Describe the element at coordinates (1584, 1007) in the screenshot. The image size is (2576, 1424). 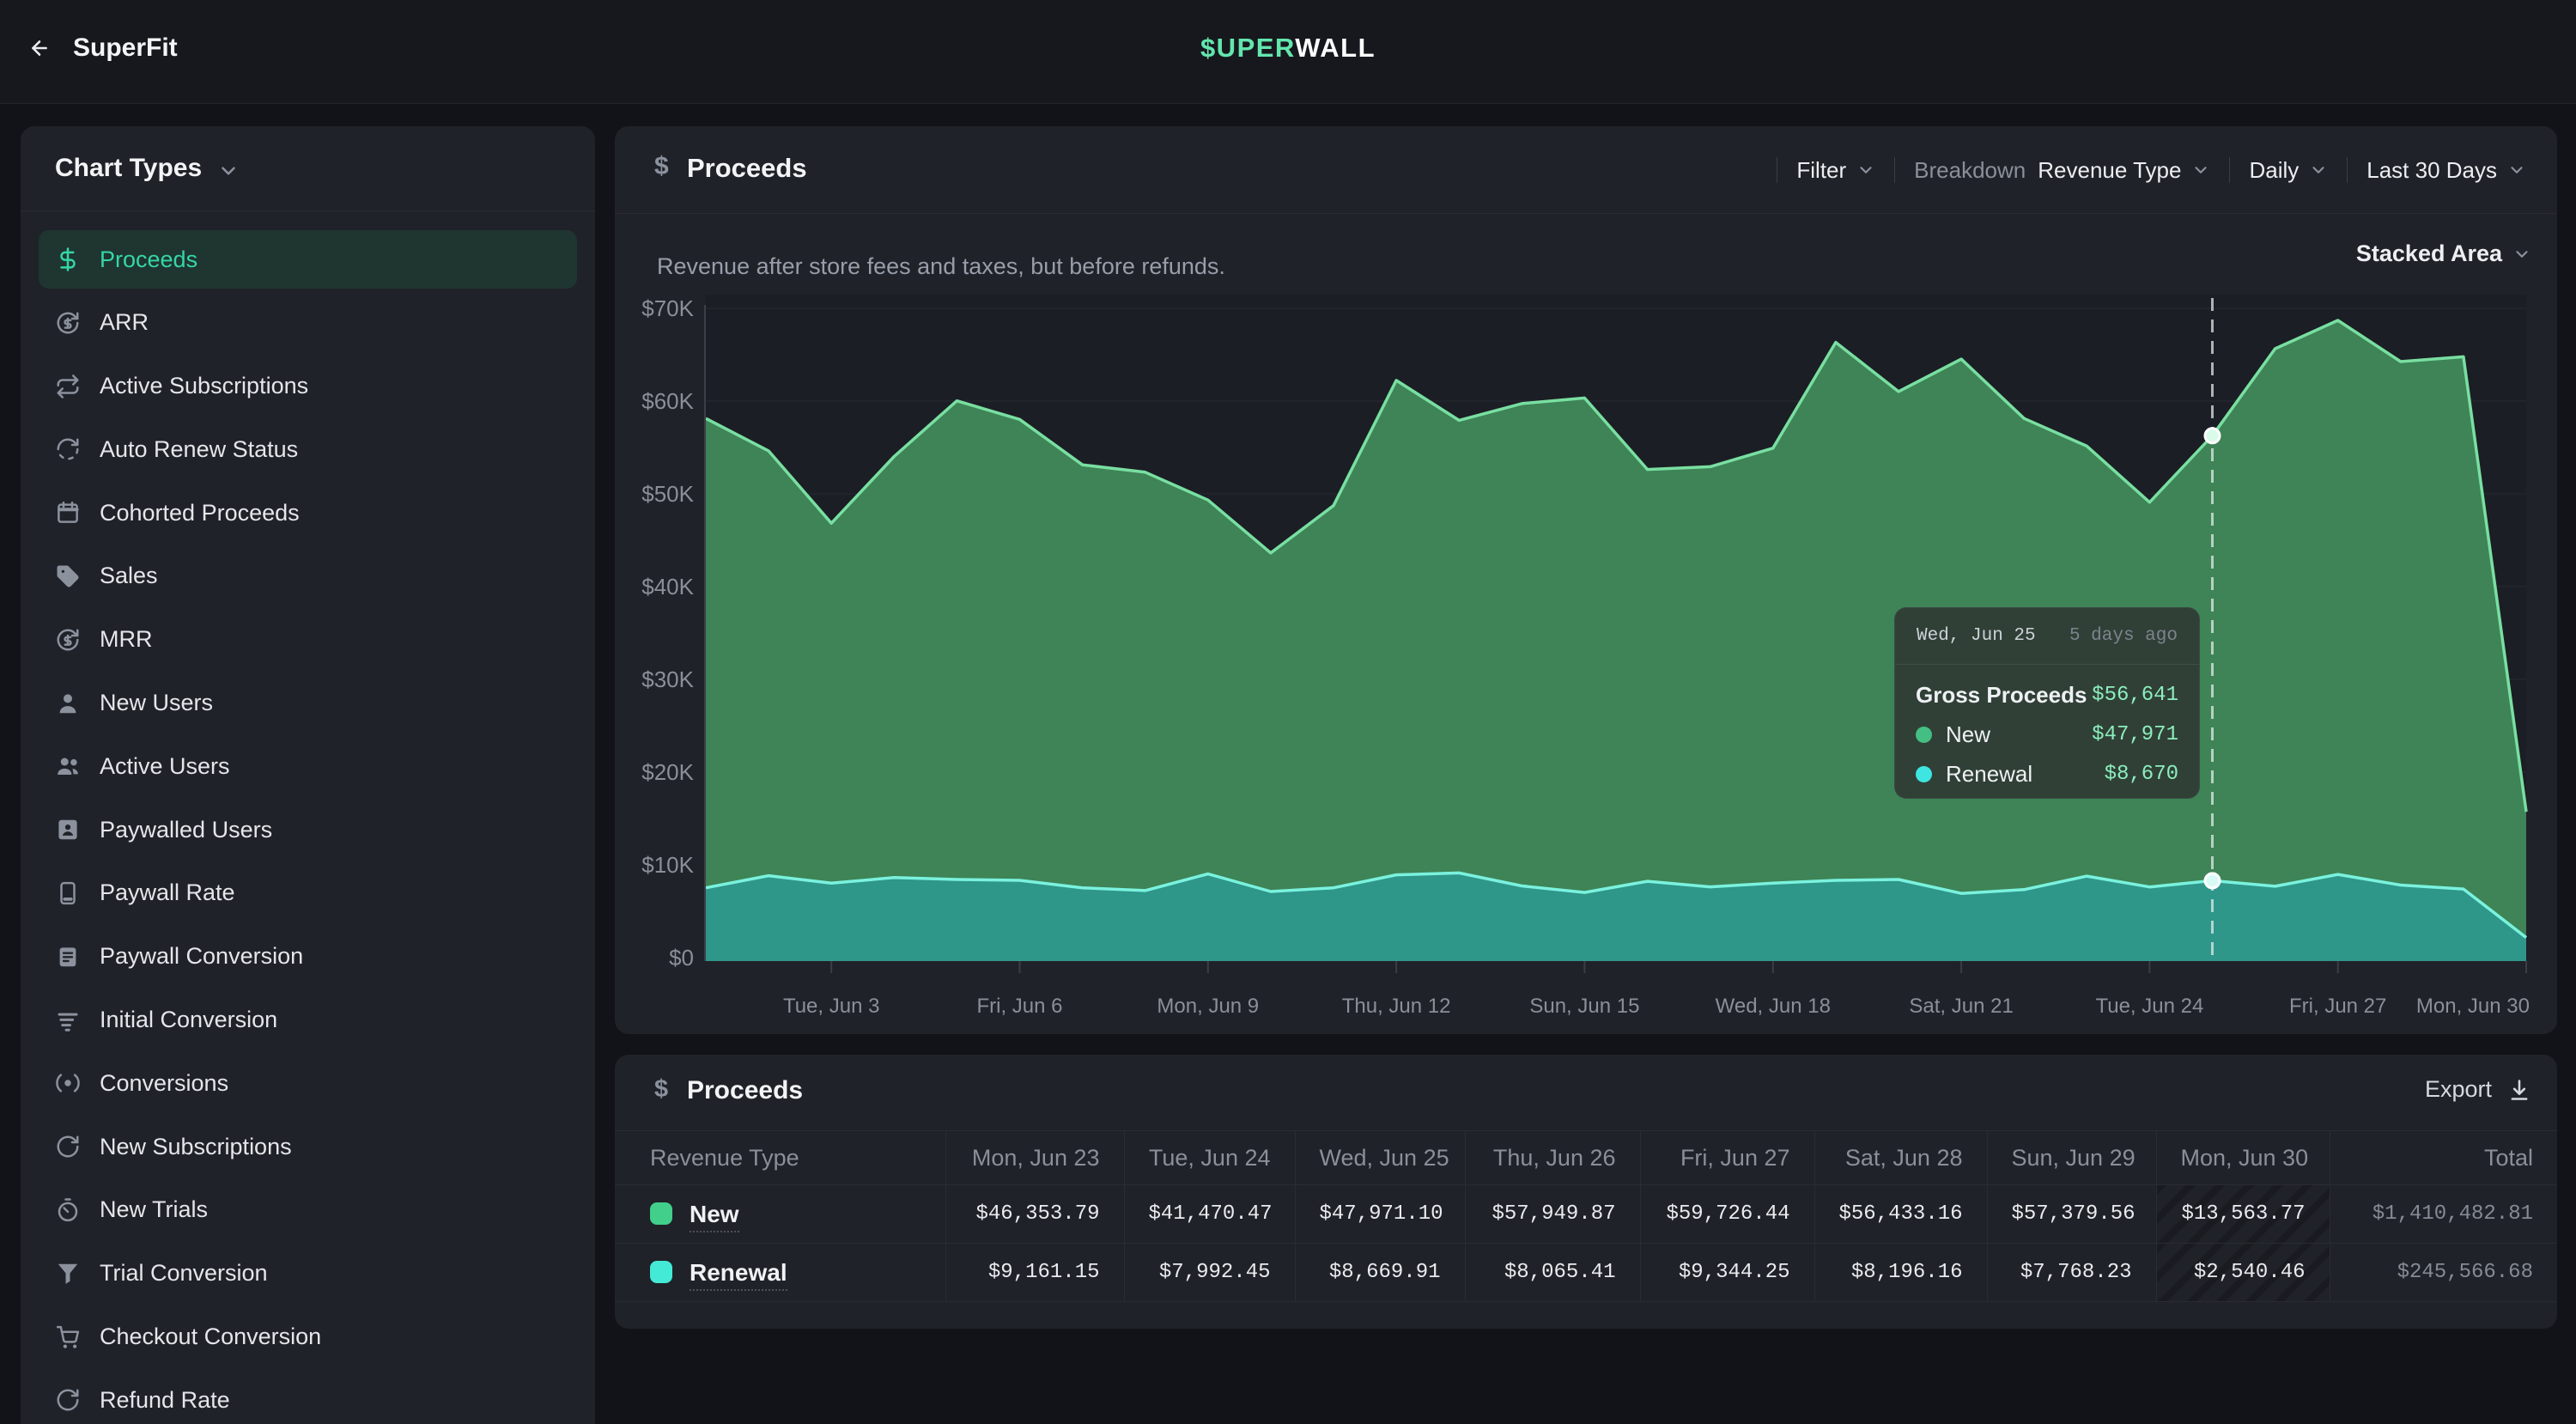
I see `svg-text: Sun, Jun 15` at that location.